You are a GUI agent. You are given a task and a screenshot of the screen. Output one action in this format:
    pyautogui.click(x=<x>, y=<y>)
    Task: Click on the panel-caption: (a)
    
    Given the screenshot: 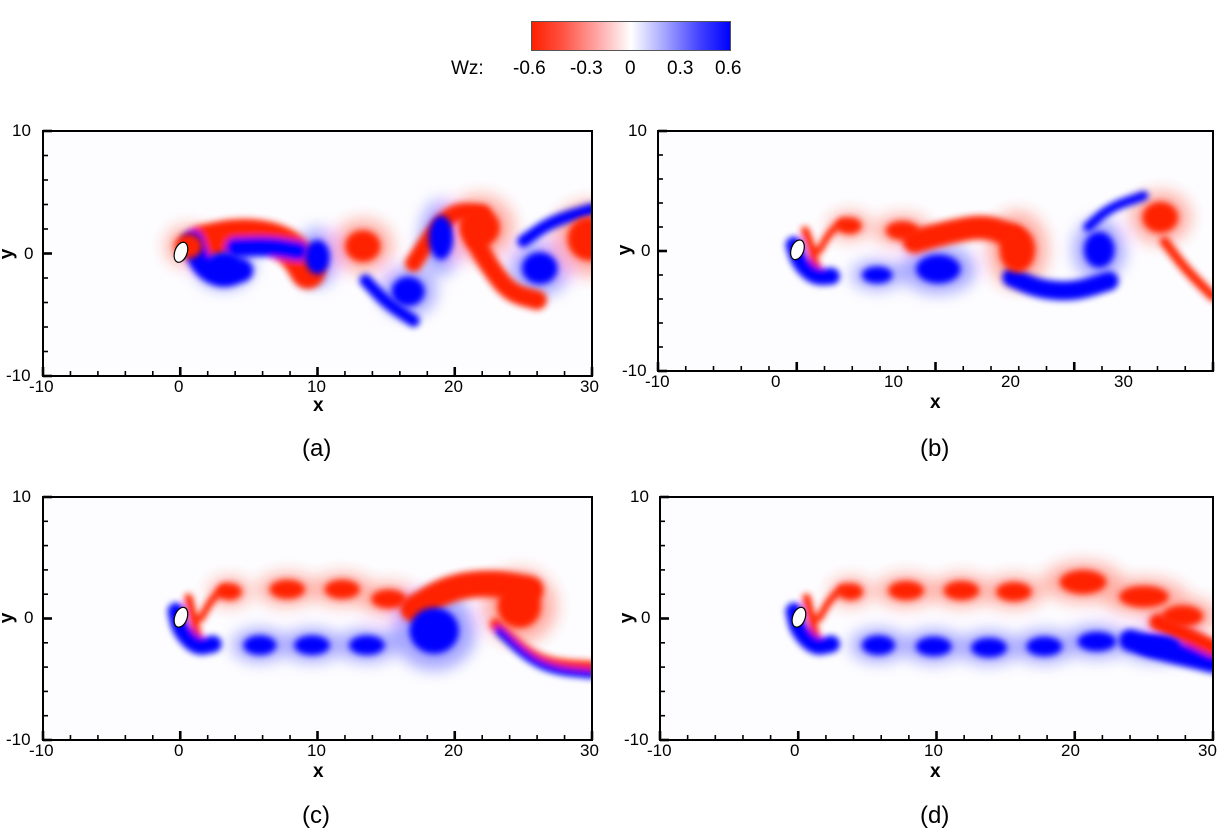 What is the action you would take?
    pyautogui.click(x=317, y=448)
    